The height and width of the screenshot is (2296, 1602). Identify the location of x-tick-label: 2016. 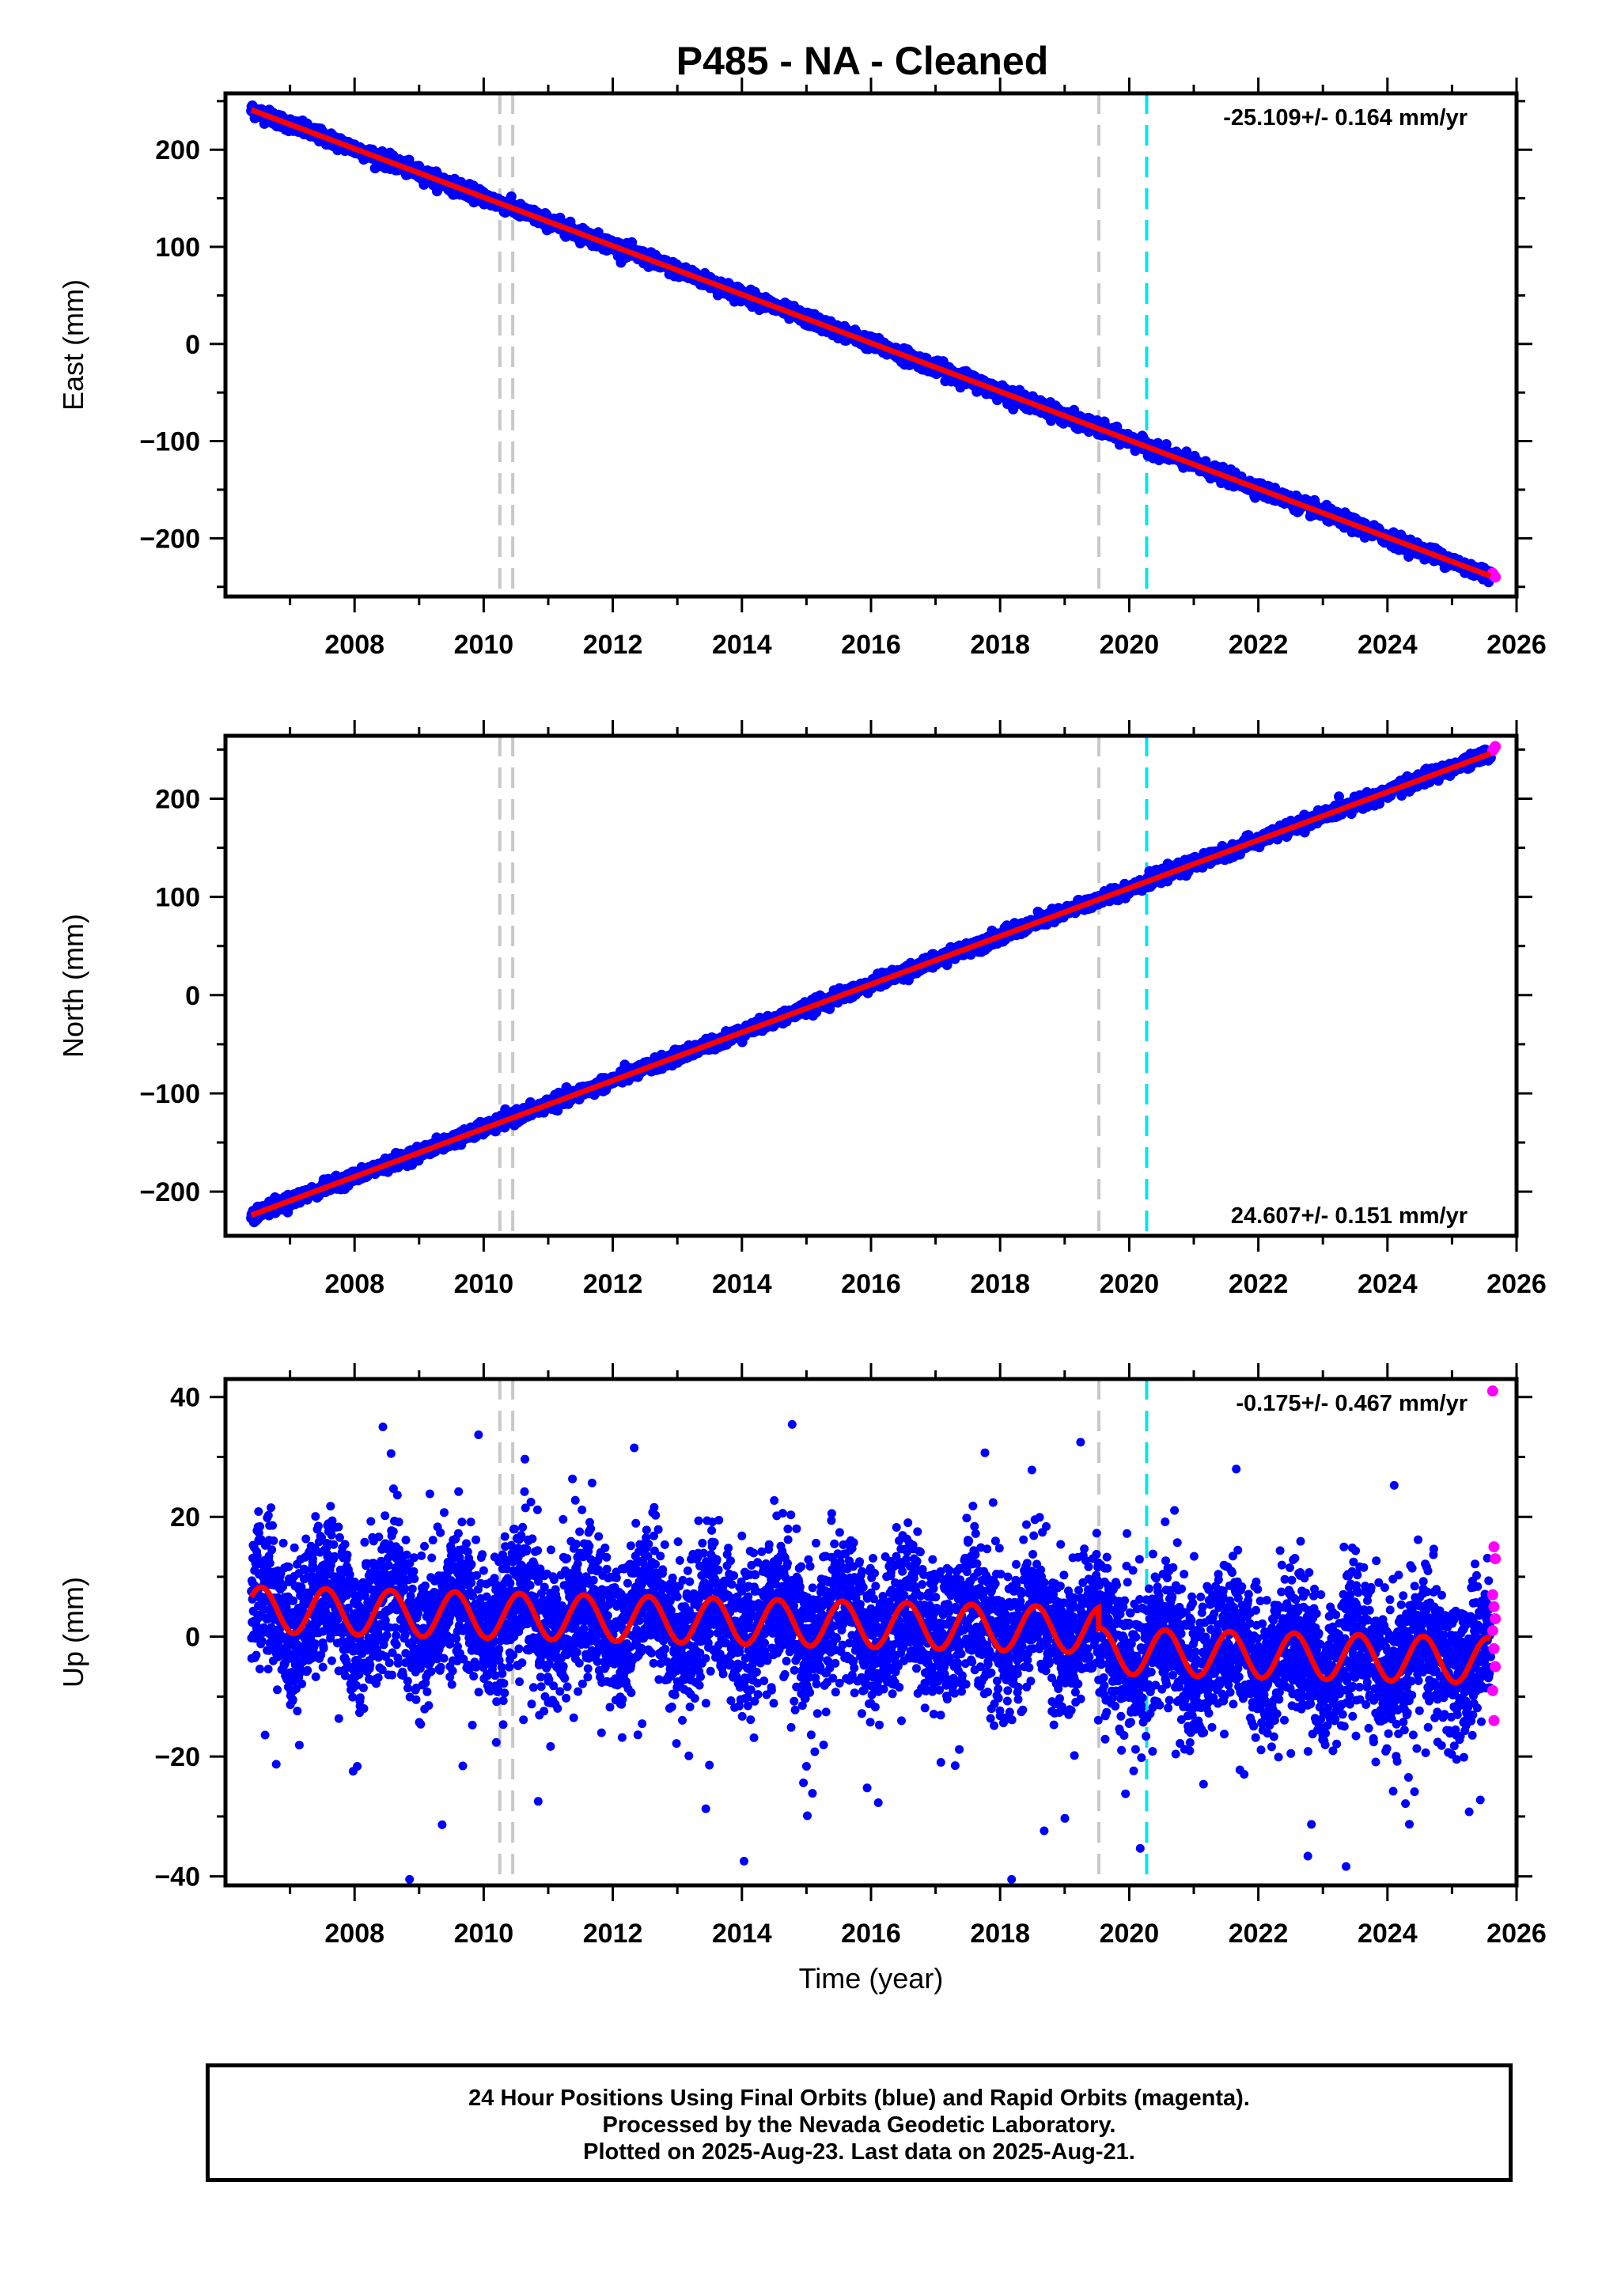
(871, 645).